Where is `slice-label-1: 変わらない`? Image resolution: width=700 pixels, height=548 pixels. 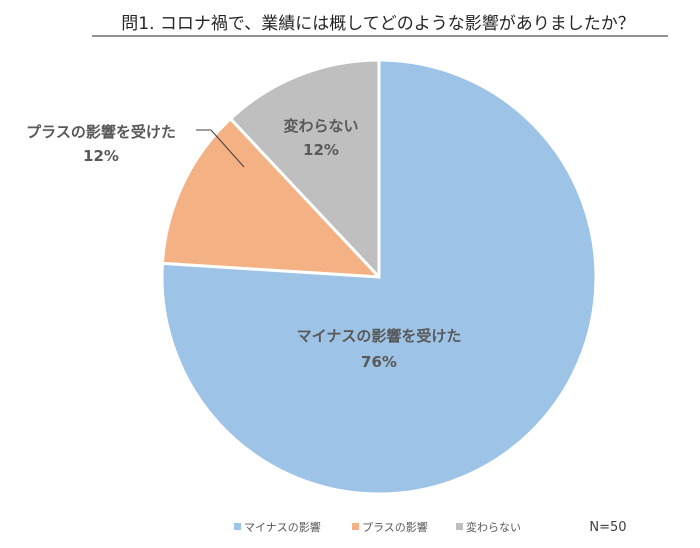
slice-label-1: 変わらない is located at coordinates (320, 126).